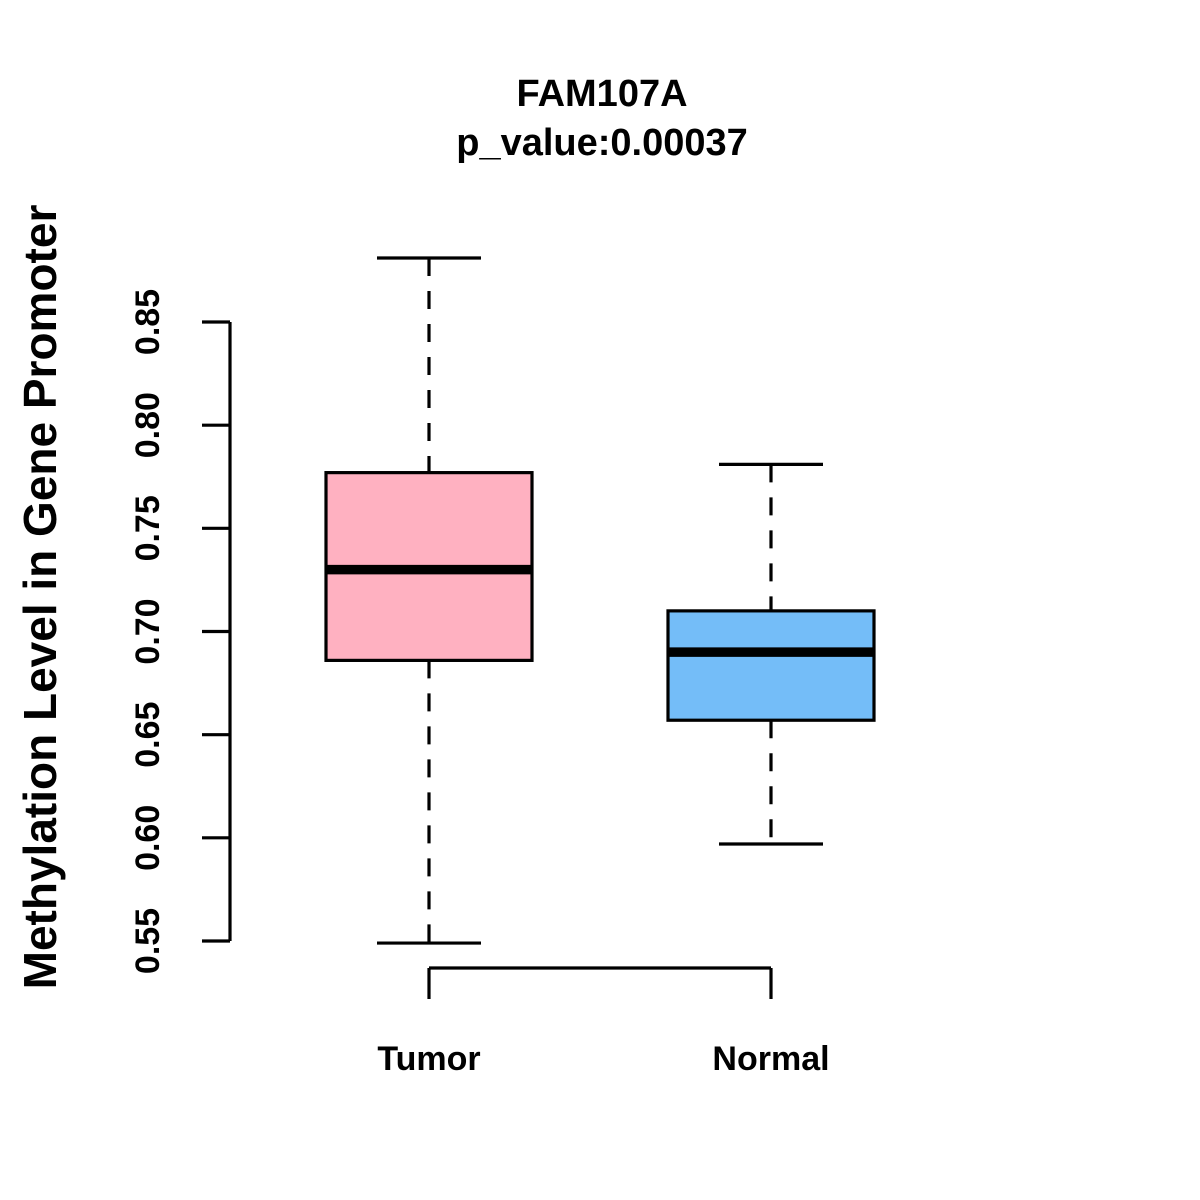 This screenshot has width=1200, height=1200. I want to click on y-tick-label: 0.65, so click(148, 735).